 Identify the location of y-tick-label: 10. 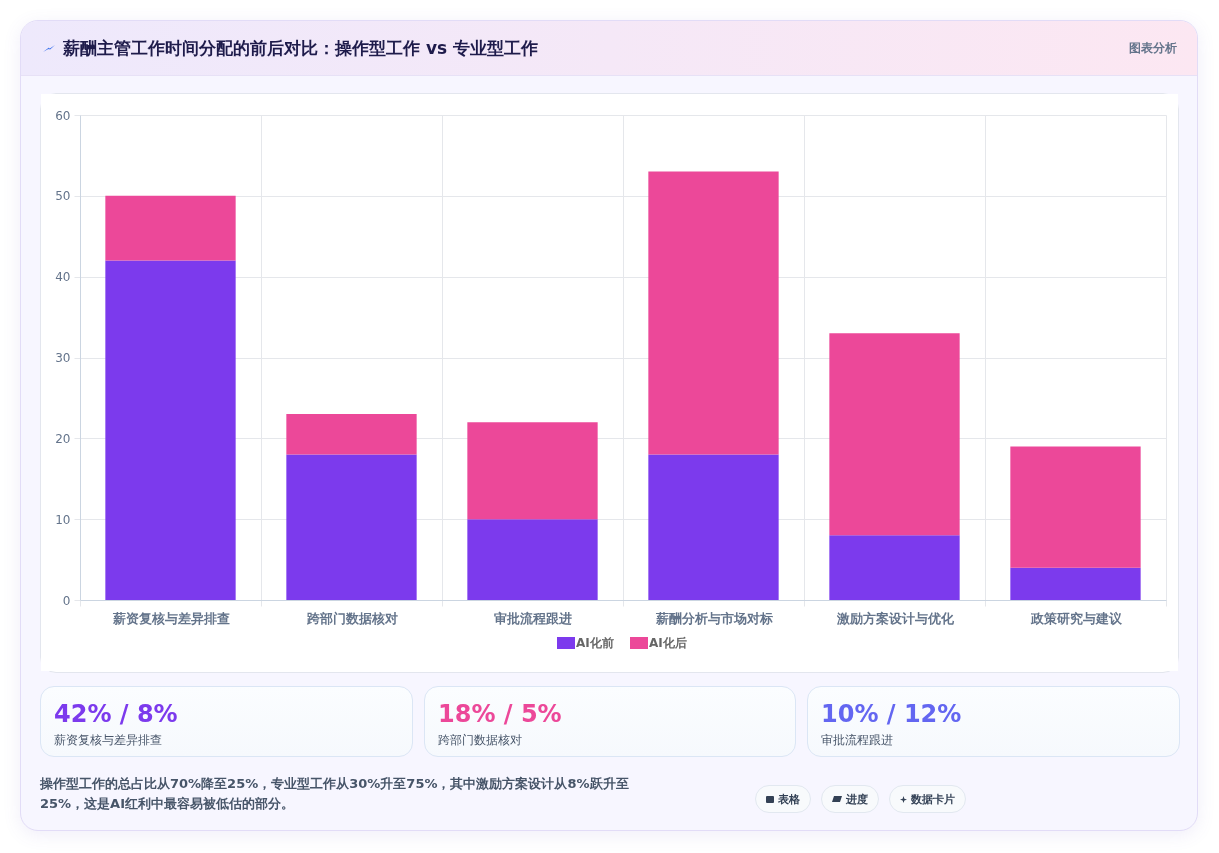
(63, 519).